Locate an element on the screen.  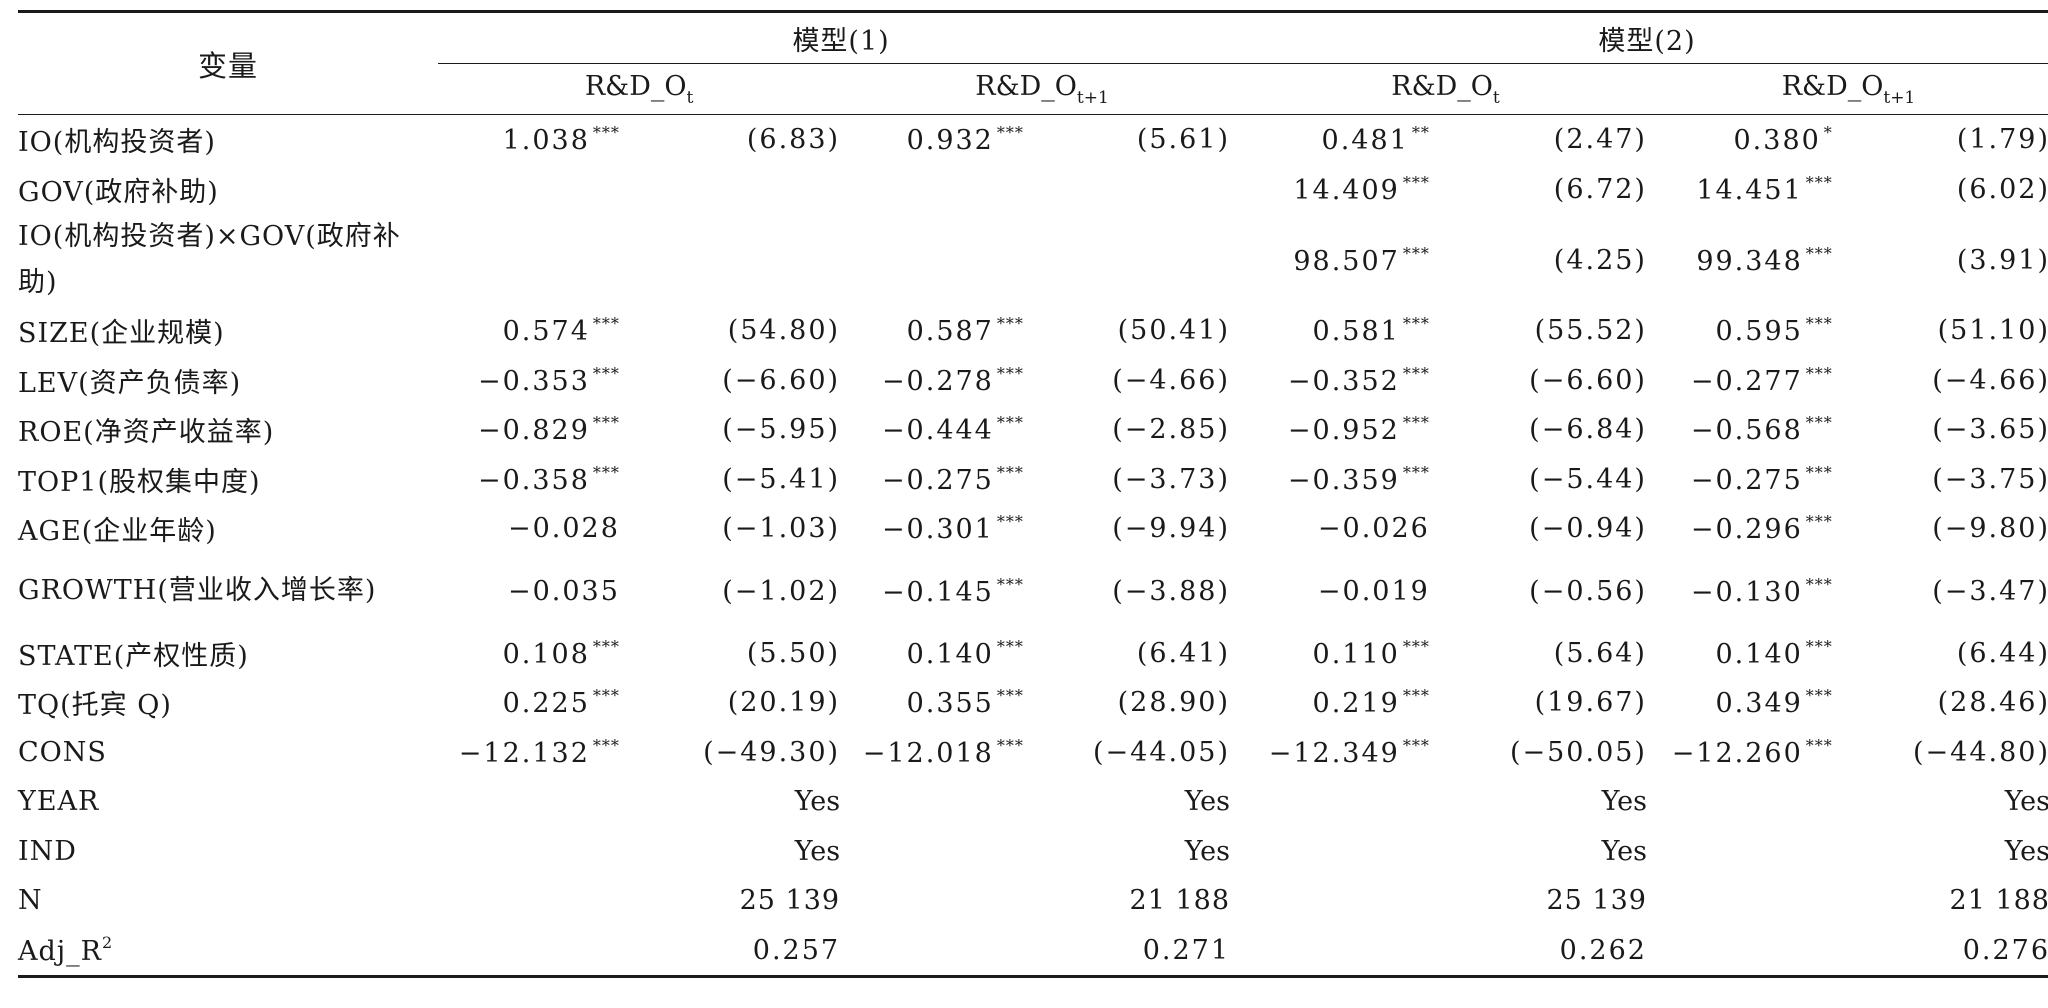
t-stat-cell: (−49.30) is located at coordinates (730, 753).